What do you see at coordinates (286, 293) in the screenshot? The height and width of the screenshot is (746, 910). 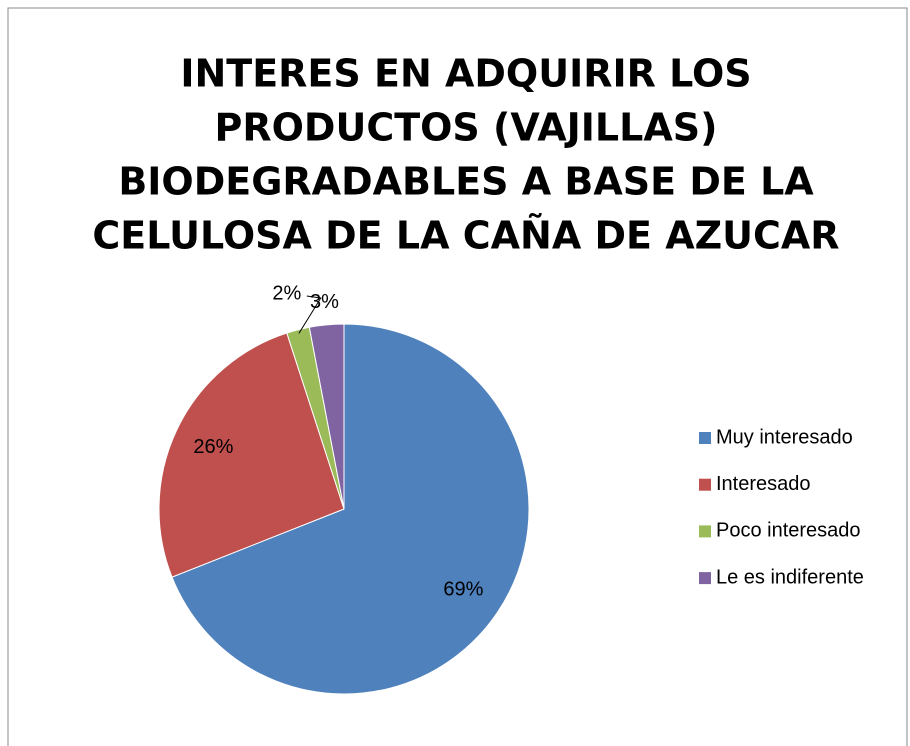 I see `data-label: 2%` at bounding box center [286, 293].